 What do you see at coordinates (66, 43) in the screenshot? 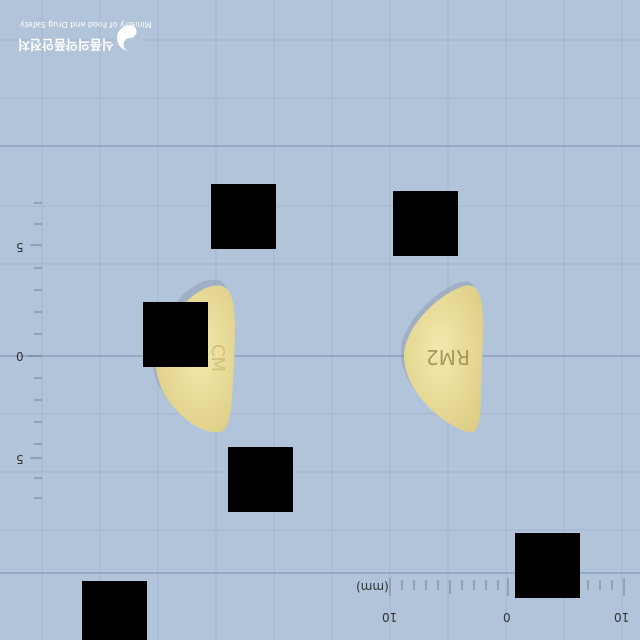
I see `ministry-korean-name: 식품의약품안전처` at bounding box center [66, 43].